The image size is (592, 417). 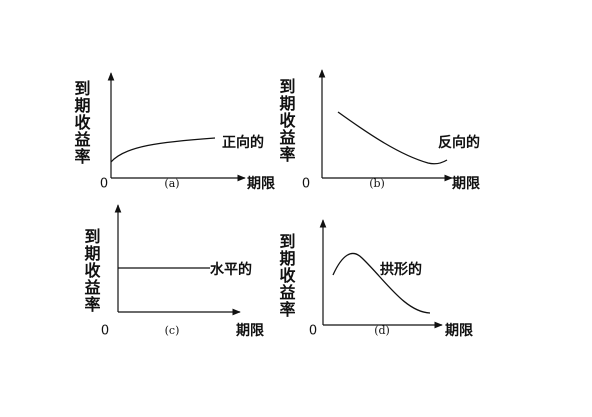 What do you see at coordinates (173, 132) in the screenshot?
I see `panel: 到期收益率 0 (a) 期限 正向的` at bounding box center [173, 132].